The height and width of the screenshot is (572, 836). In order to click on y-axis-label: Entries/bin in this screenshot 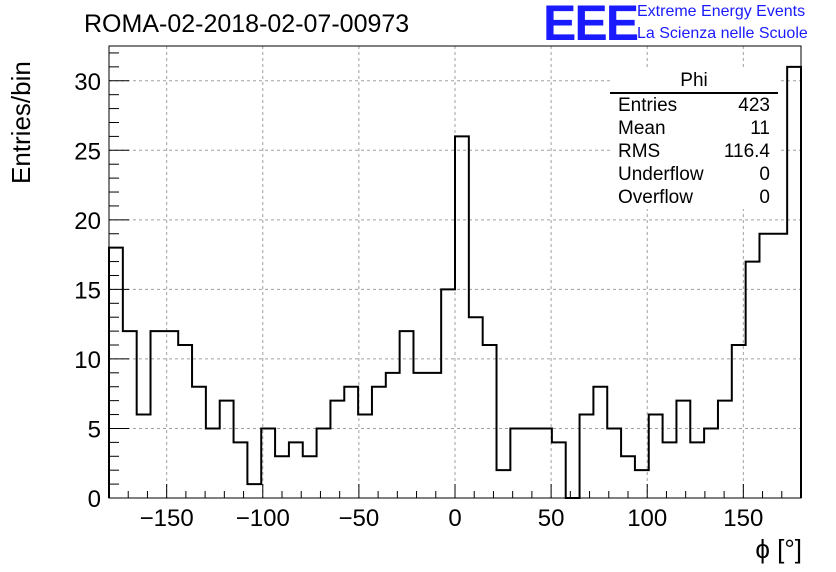, I will do `click(21, 122)`.